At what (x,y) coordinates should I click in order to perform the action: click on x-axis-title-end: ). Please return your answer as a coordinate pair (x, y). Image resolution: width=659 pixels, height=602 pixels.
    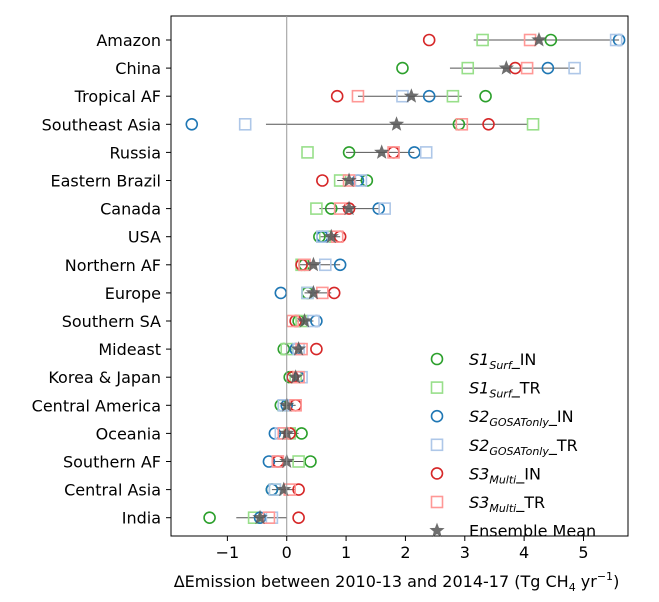
    Looking at the image, I should click on (616, 581).